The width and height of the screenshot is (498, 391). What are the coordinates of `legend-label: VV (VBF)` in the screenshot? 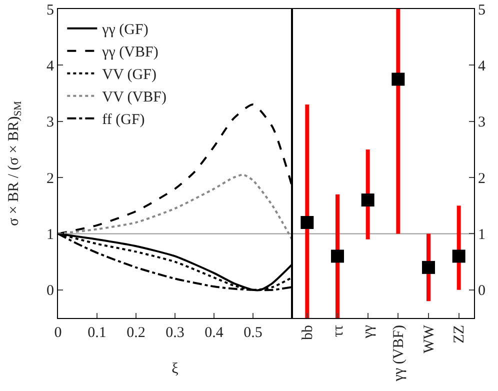 It's located at (134, 98).